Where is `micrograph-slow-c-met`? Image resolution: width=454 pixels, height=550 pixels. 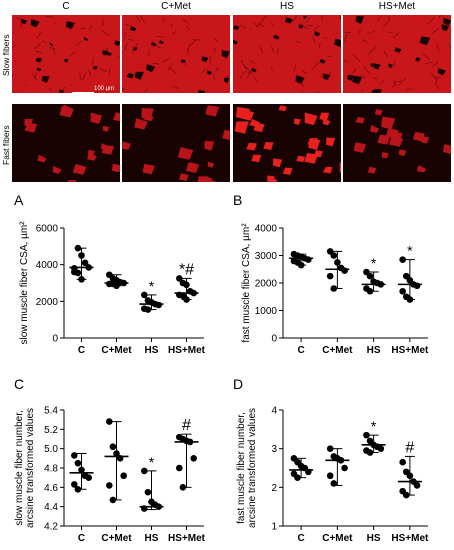 micrograph-slow-c-met is located at coordinates (176, 54).